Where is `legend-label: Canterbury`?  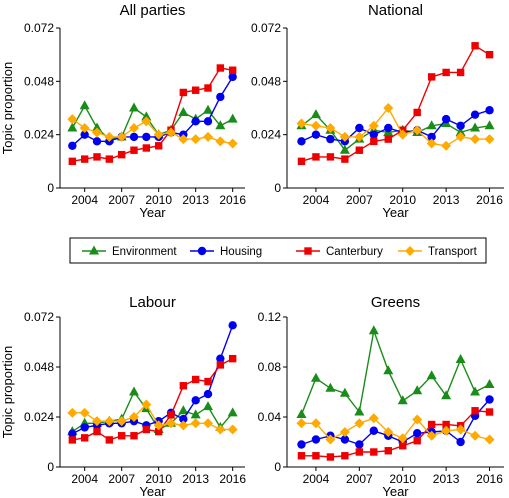 legend-label: Canterbury is located at coordinates (354, 252).